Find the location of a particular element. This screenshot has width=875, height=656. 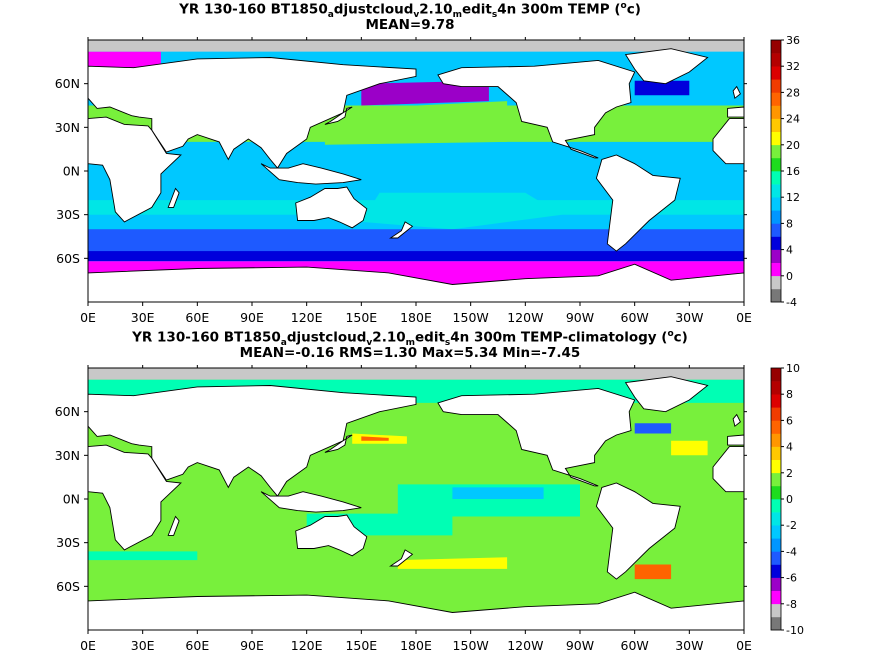

land-madagascar is located at coordinates (173, 197).